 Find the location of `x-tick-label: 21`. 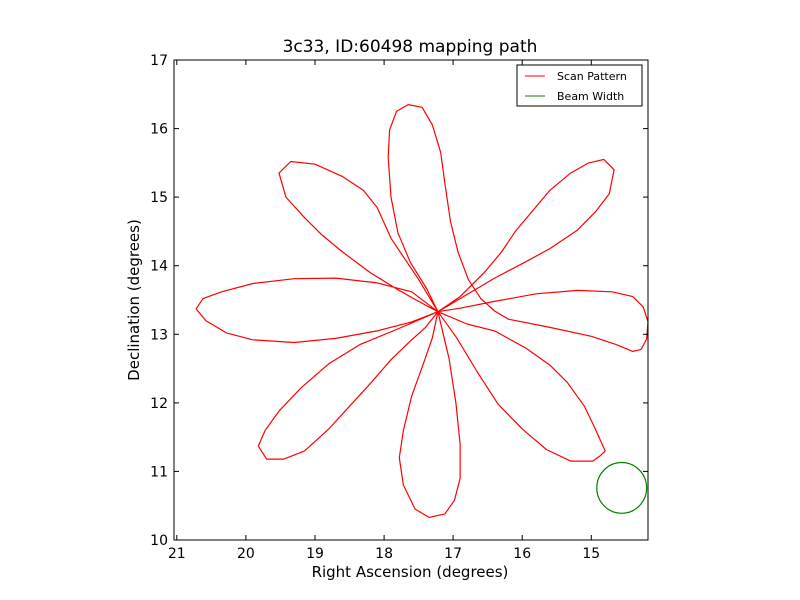

x-tick-label: 21 is located at coordinates (177, 554).